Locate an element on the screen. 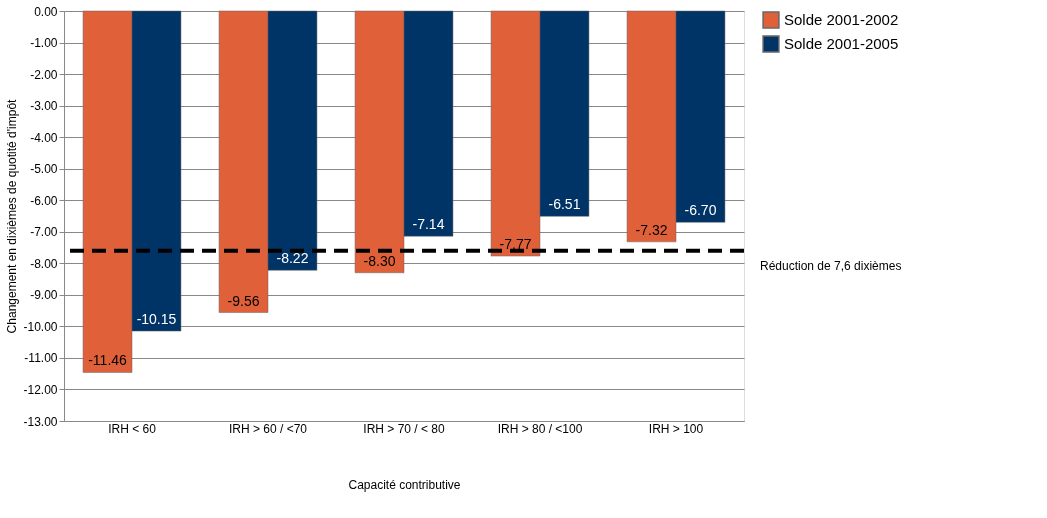 The height and width of the screenshot is (518, 1047). y-tick-label: -9.00 is located at coordinates (44, 295).